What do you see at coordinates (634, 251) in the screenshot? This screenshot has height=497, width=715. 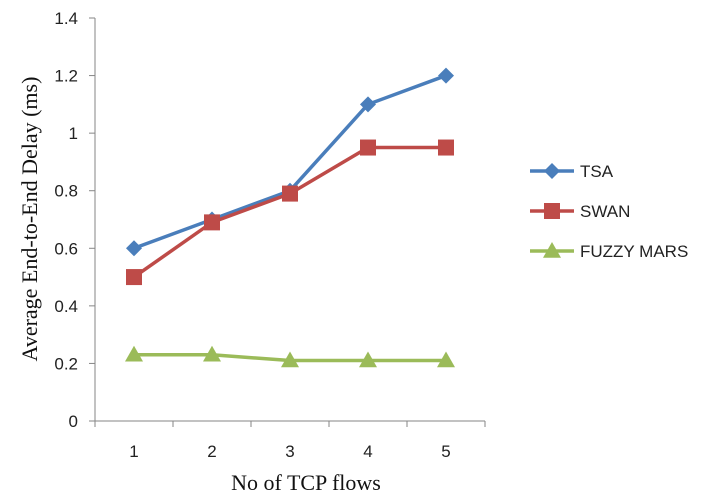 I see `legend-label: FUZZY MARS` at bounding box center [634, 251].